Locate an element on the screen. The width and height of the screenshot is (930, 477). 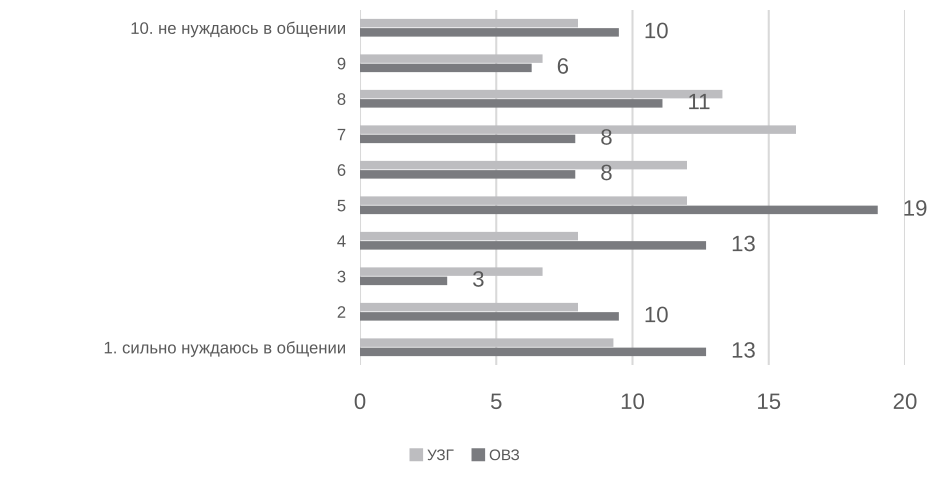
y-tick-label: 5 is located at coordinates (342, 206).